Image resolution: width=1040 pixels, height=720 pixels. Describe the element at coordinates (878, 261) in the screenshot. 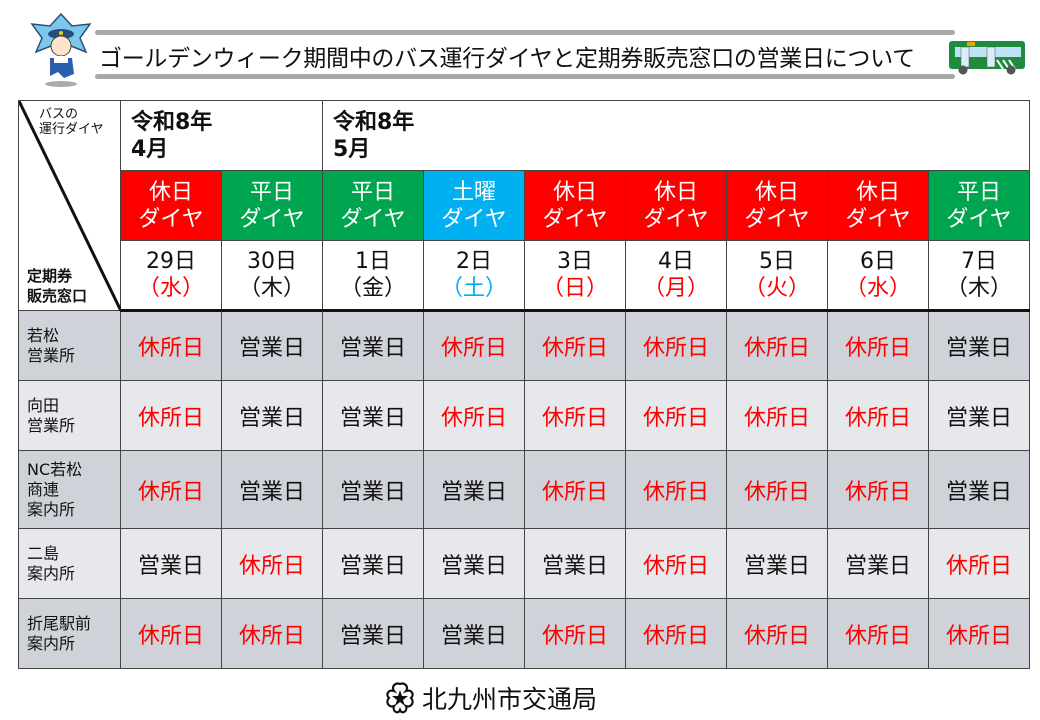

I see `date-label: 6日` at that location.